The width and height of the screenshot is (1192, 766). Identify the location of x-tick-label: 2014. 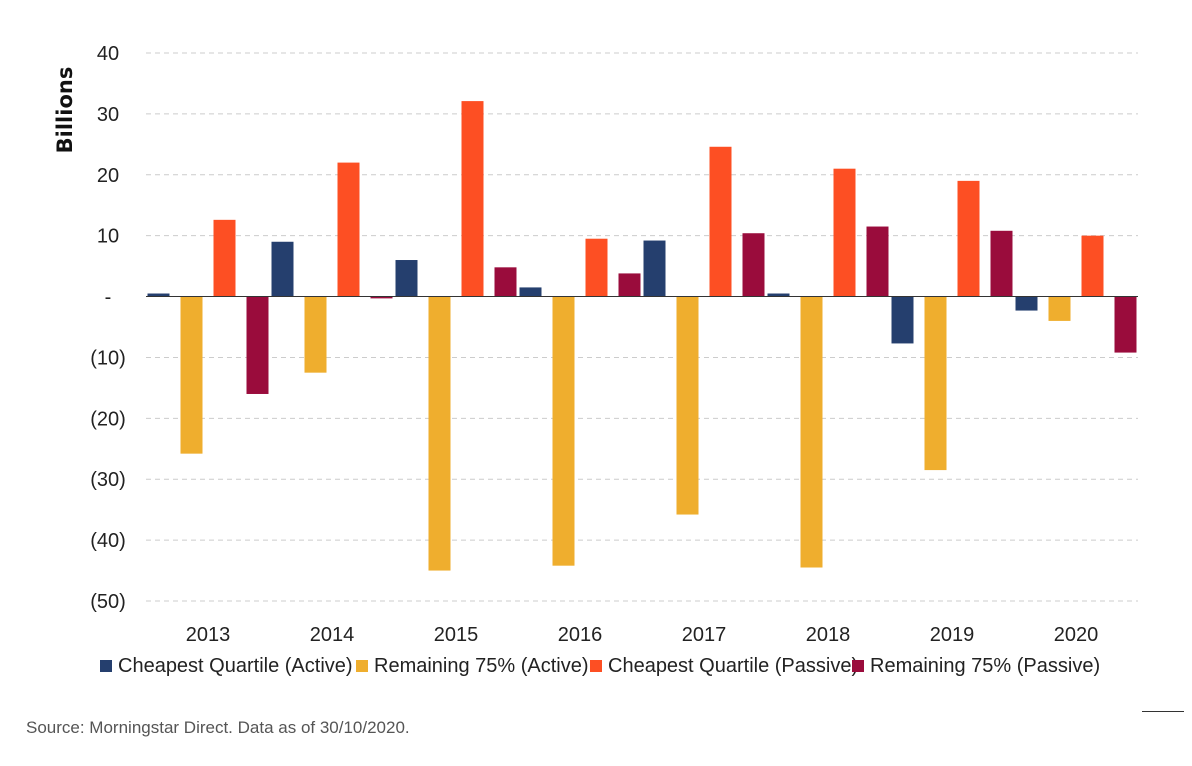
(332, 635).